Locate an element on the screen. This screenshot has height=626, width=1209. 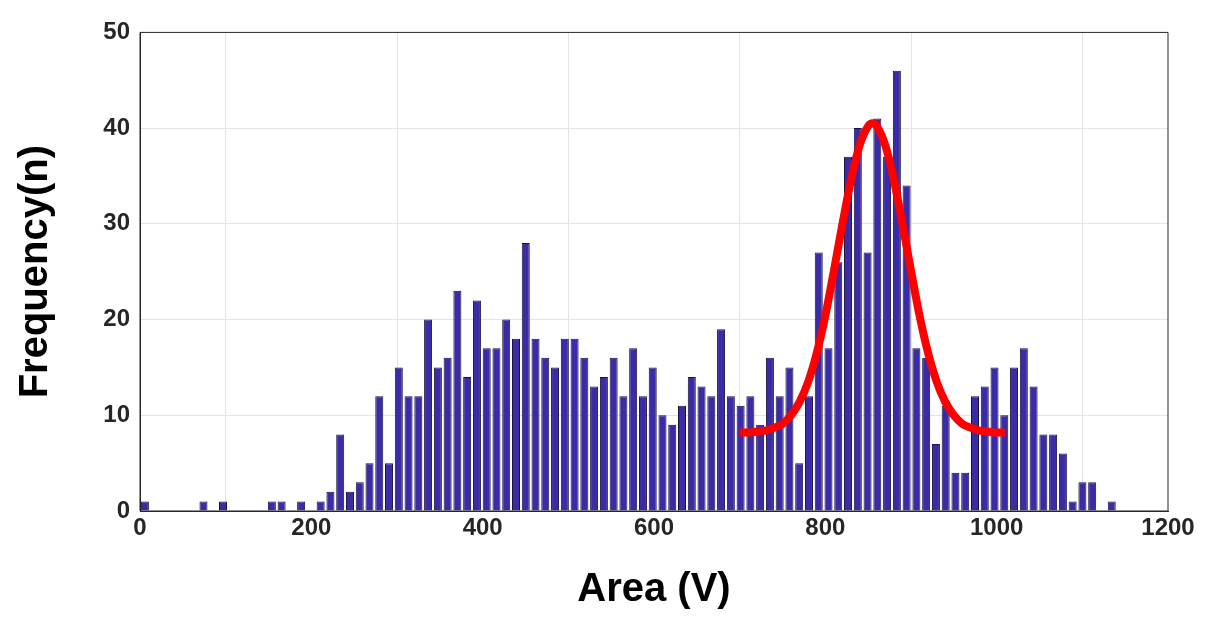
y-axis-title: Frequency(n) is located at coordinates (33, 272).